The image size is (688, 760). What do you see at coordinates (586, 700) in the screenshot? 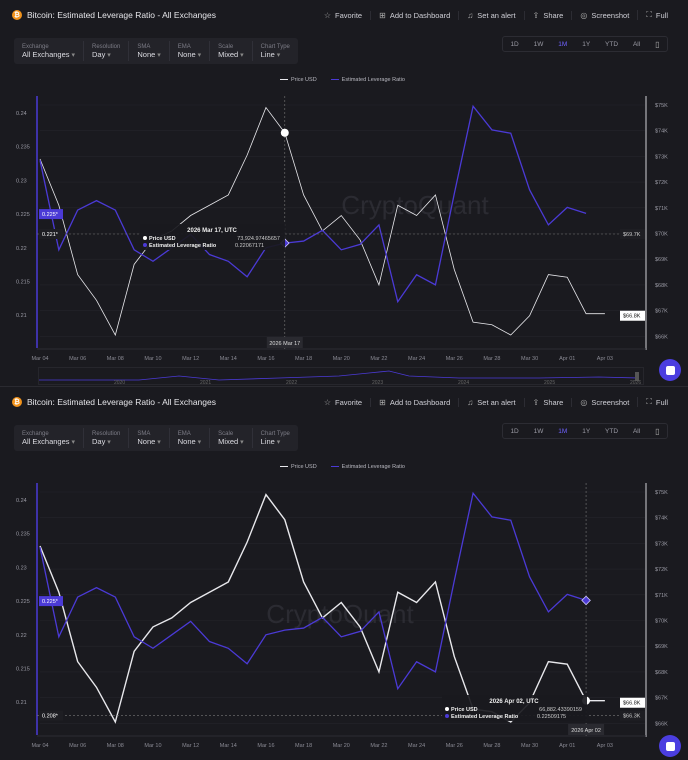
I see `price-hover-marker` at bounding box center [586, 700].